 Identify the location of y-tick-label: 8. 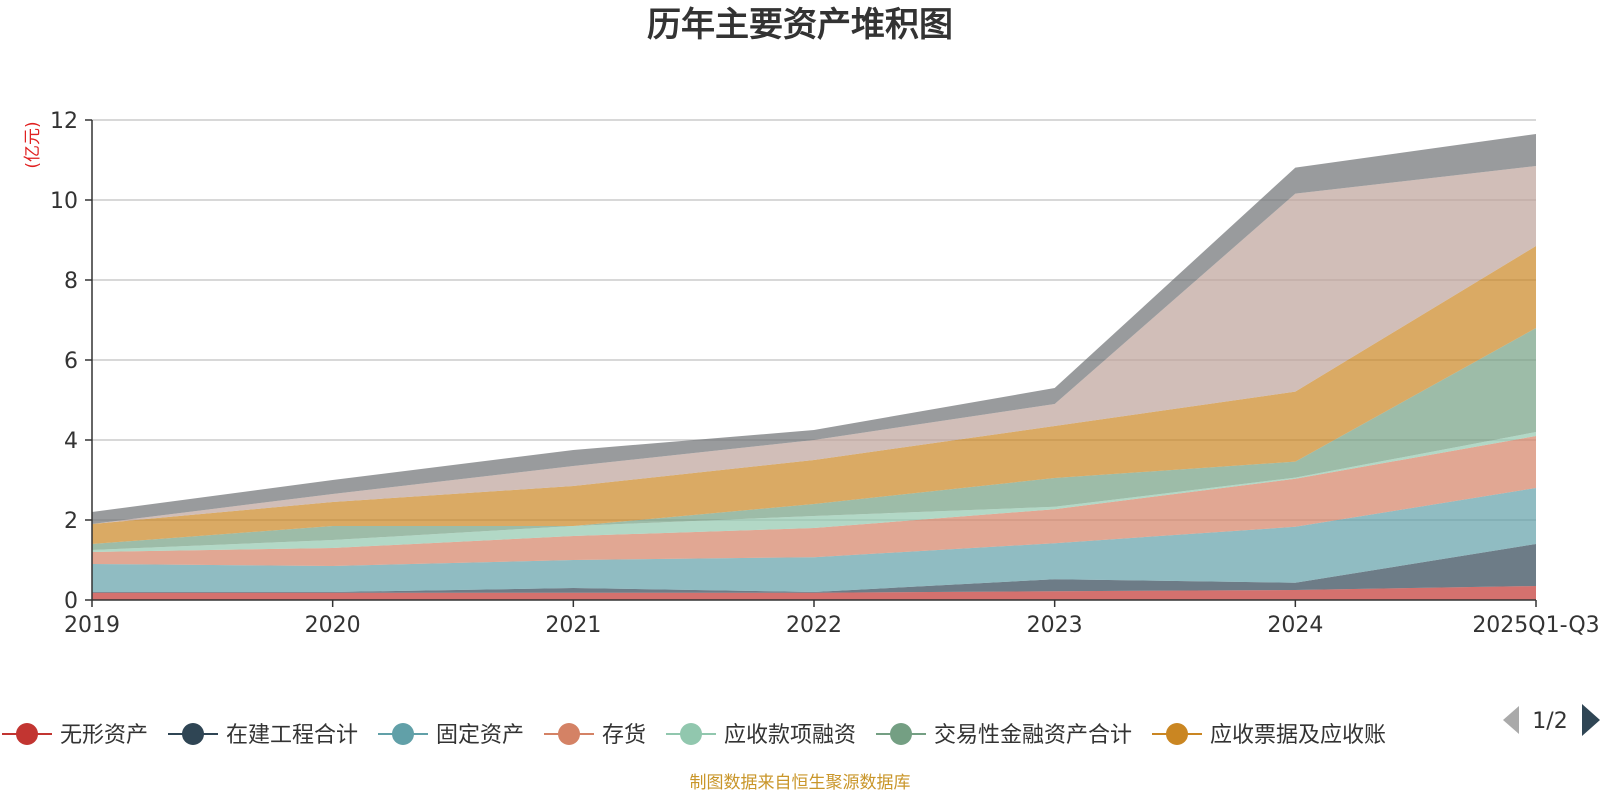
(71, 281).